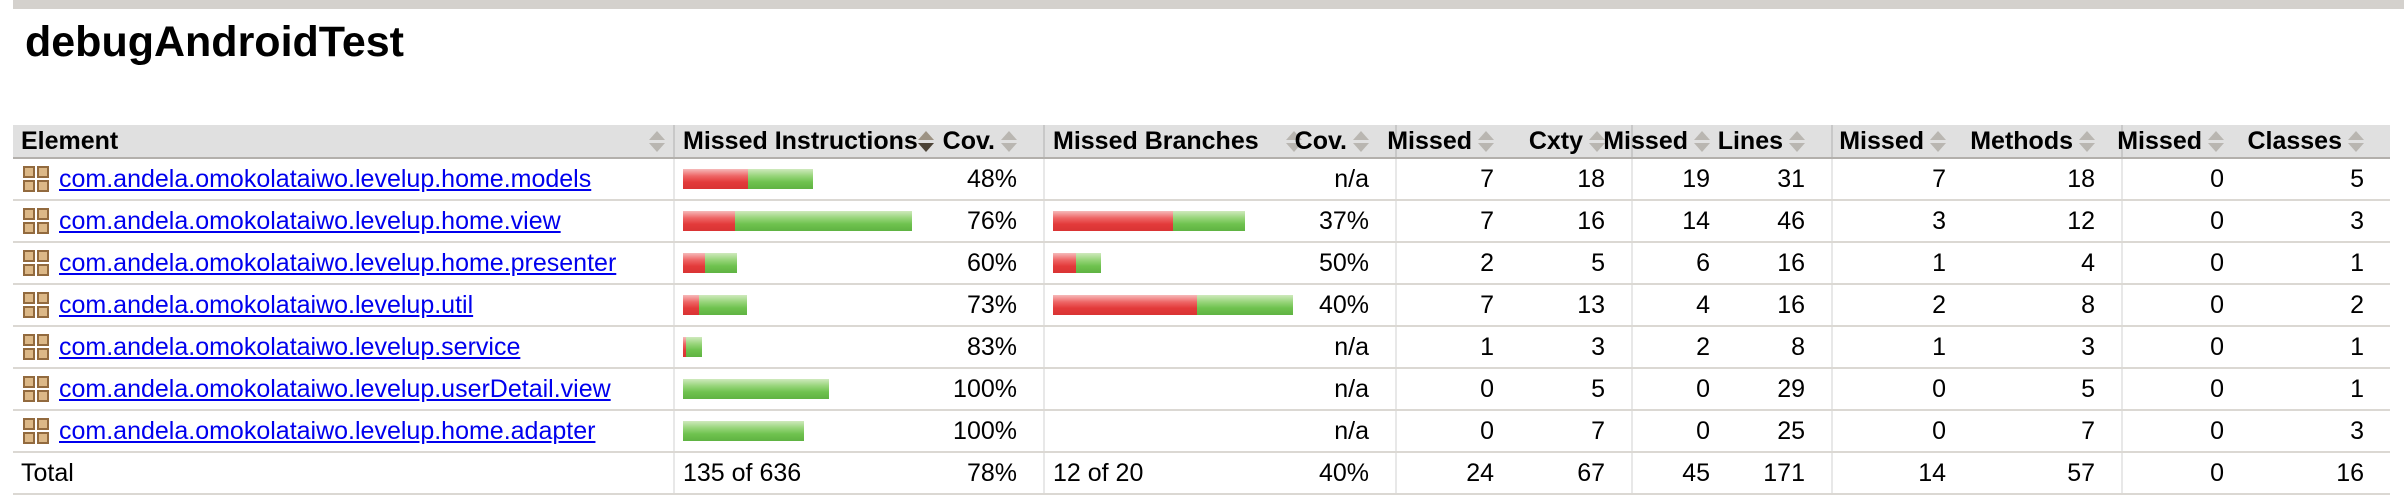  Describe the element at coordinates (2183, 142) in the screenshot. I see `col-header-missed-classes: Missed` at that location.